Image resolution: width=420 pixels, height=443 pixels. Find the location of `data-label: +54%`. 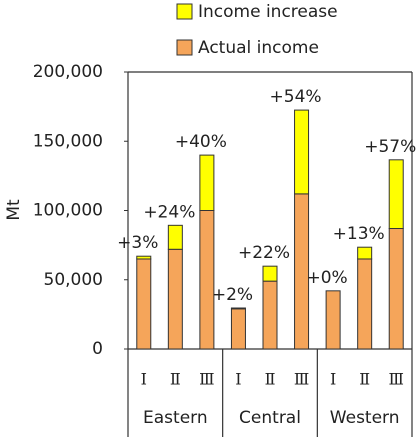

data-label: +54% is located at coordinates (296, 97).